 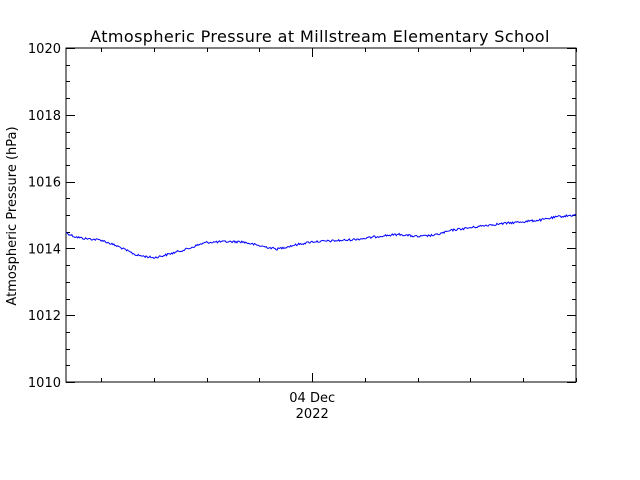 What do you see at coordinates (44, 383) in the screenshot?
I see `y-tick-label: 1010` at bounding box center [44, 383].